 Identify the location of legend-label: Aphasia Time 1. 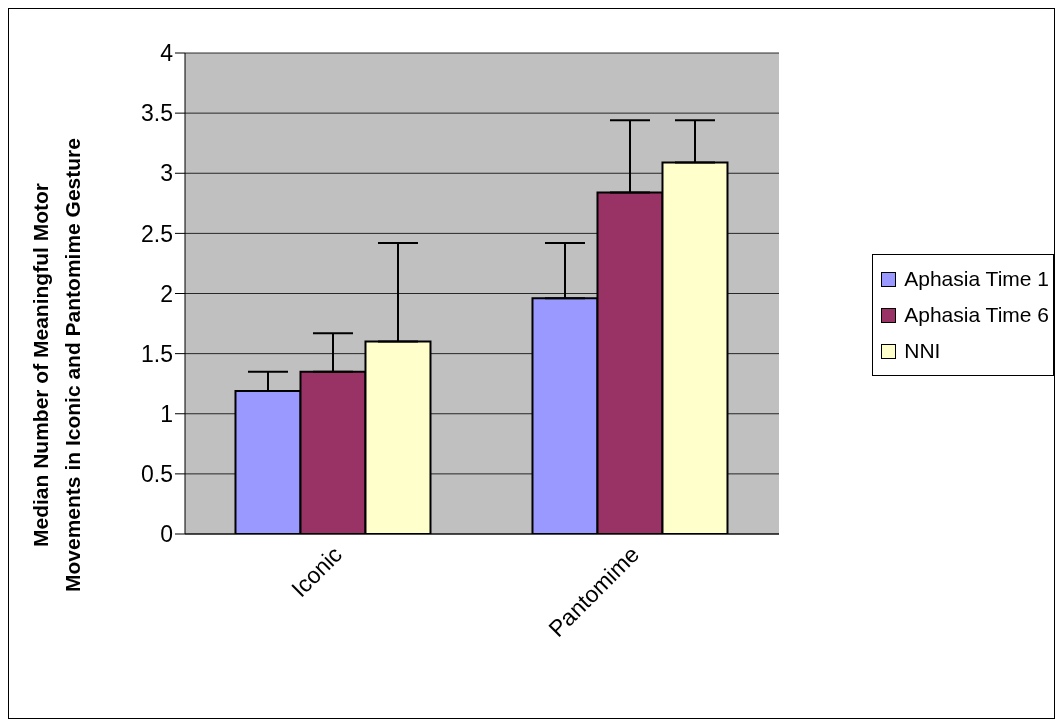
(976, 279).